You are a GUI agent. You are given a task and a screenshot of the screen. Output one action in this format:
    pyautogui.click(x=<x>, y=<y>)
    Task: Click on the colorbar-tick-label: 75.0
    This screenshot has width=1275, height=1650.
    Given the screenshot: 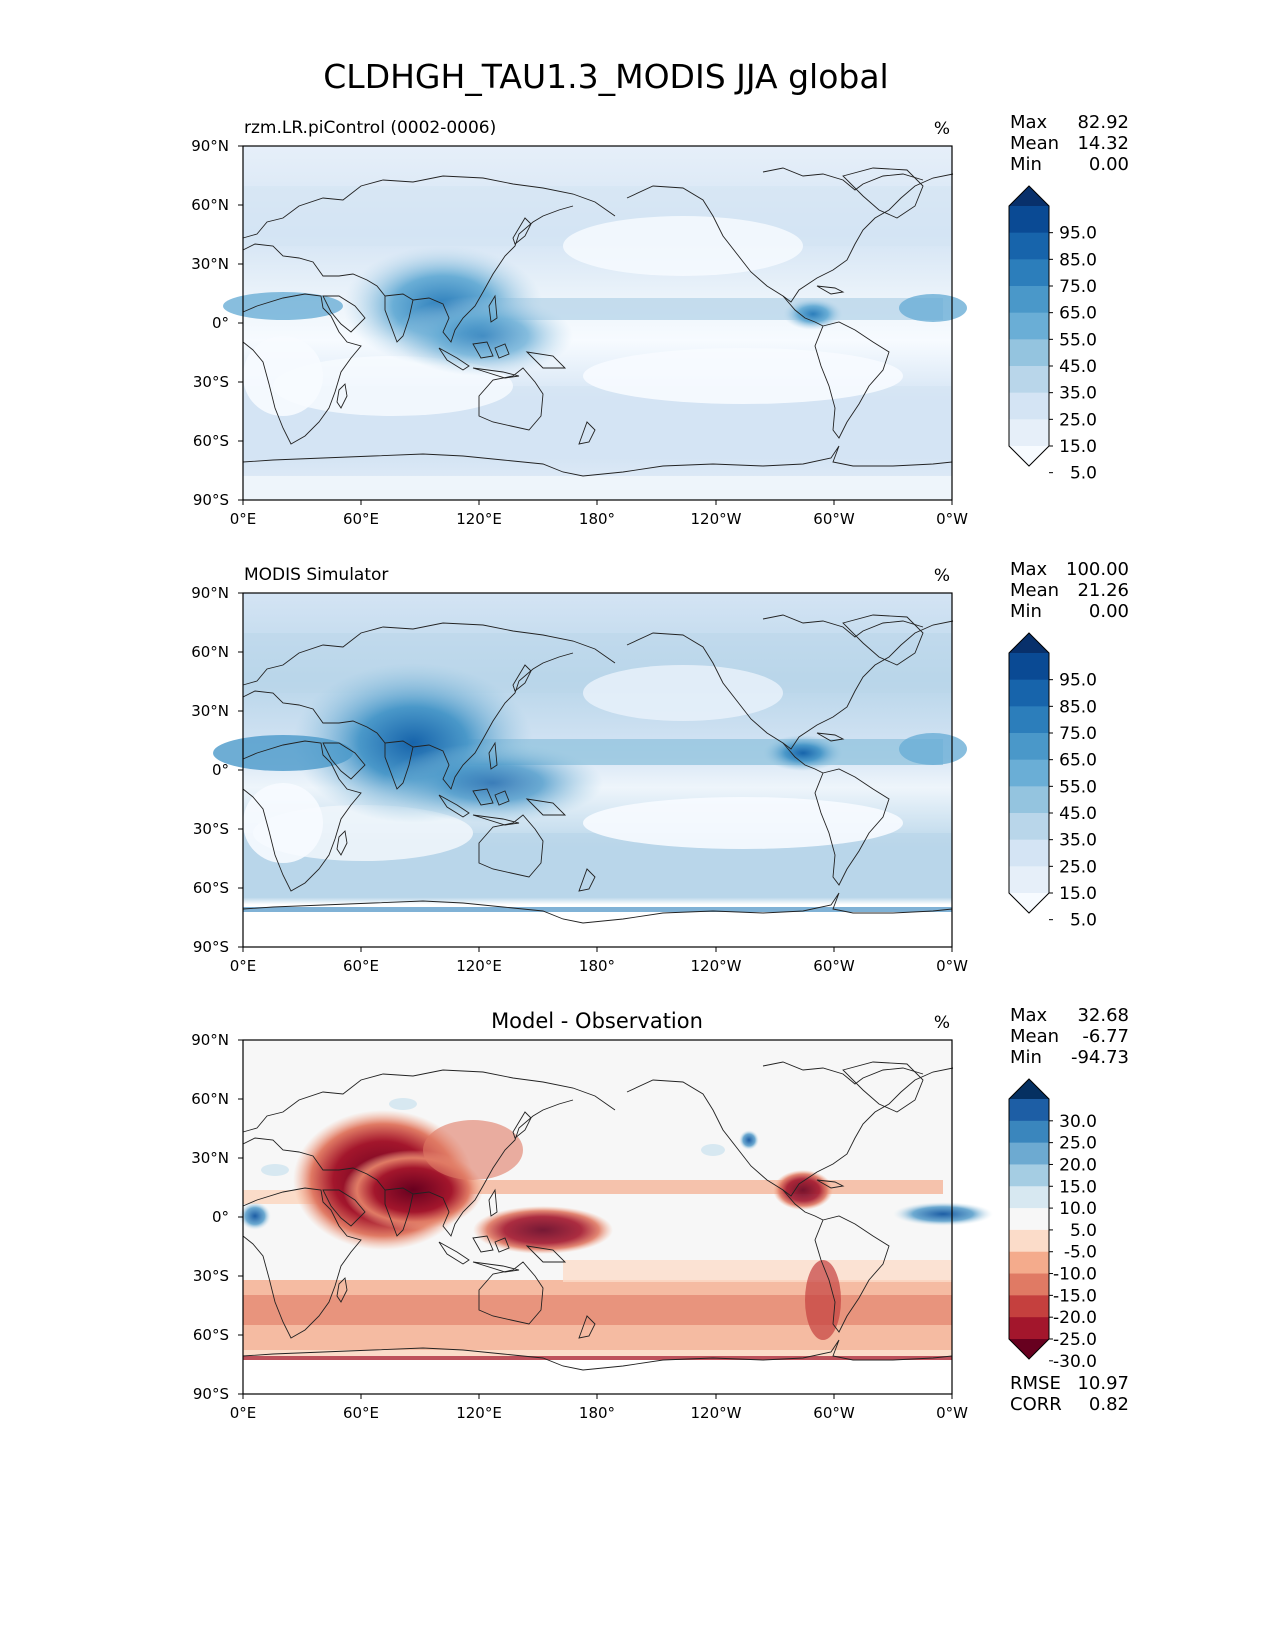 What is the action you would take?
    pyautogui.click(x=1078, y=734)
    